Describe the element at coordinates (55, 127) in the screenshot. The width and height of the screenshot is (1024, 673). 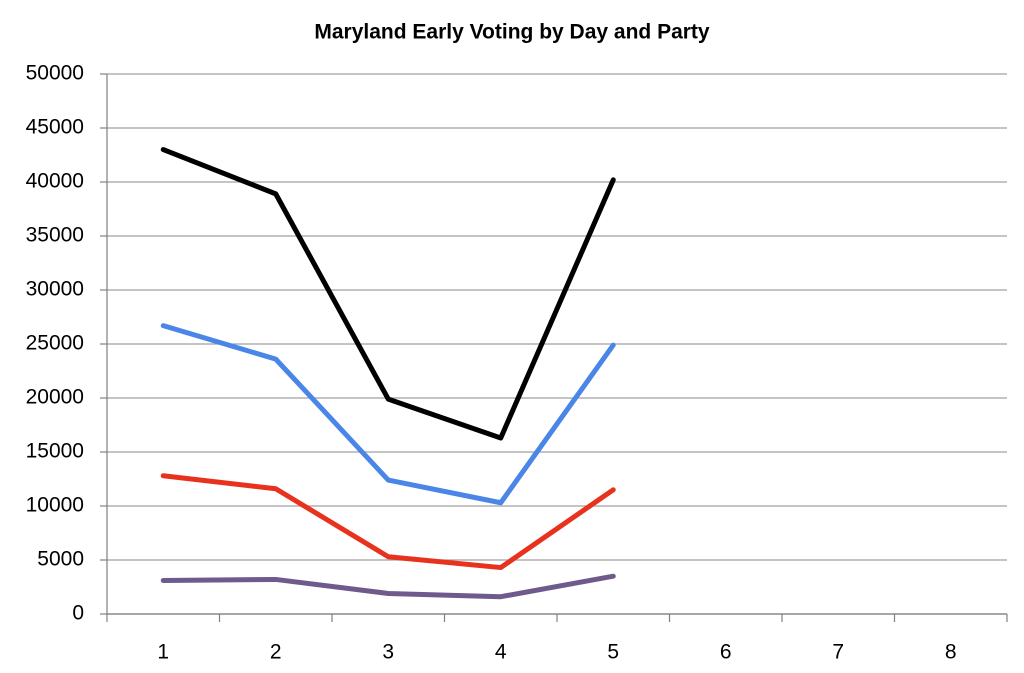
I see `y-tick-label: 45000` at that location.